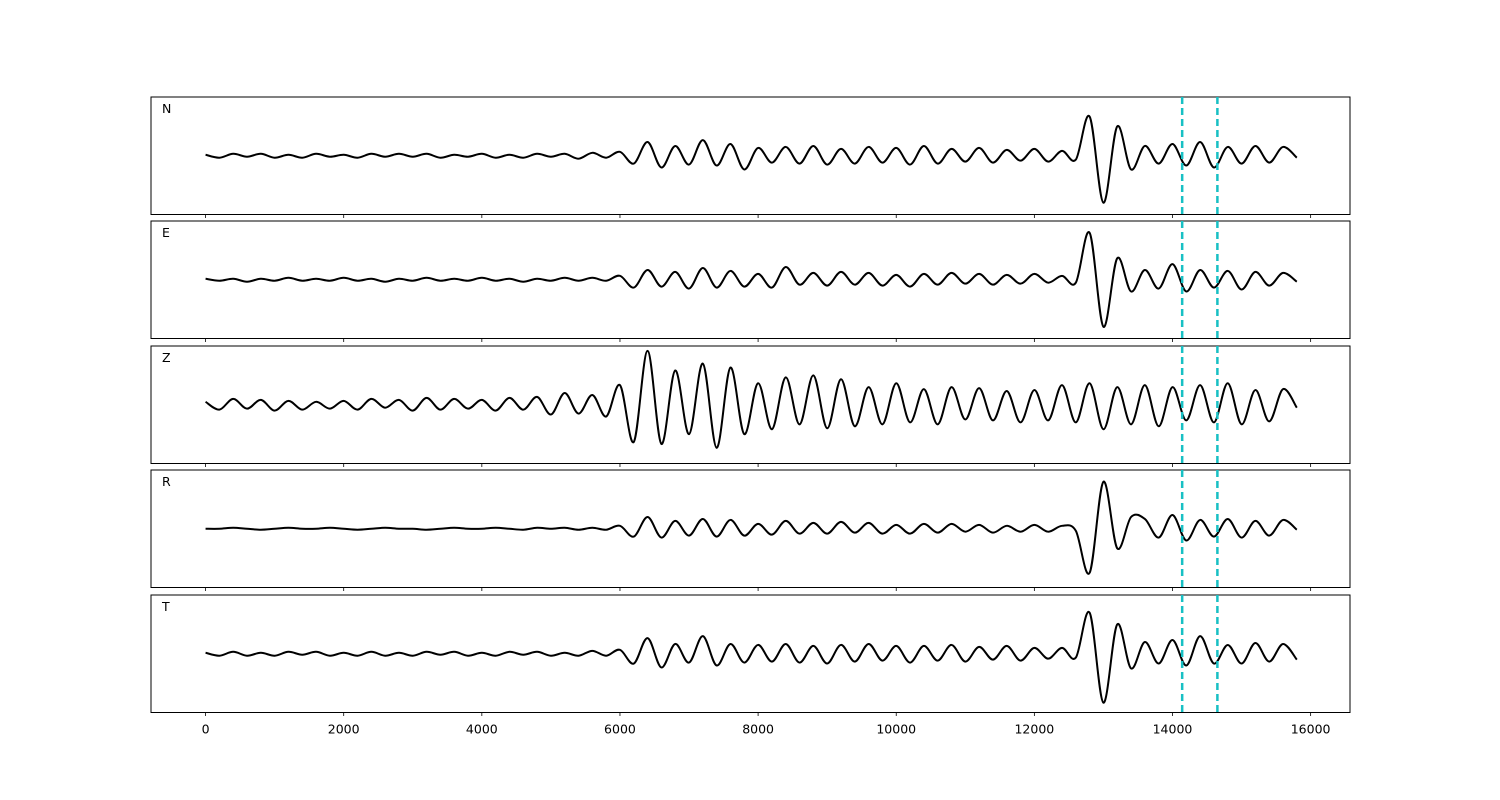 This screenshot has height=800, width=1500. What do you see at coordinates (482, 729) in the screenshot?
I see `x-tick-label: 4000` at bounding box center [482, 729].